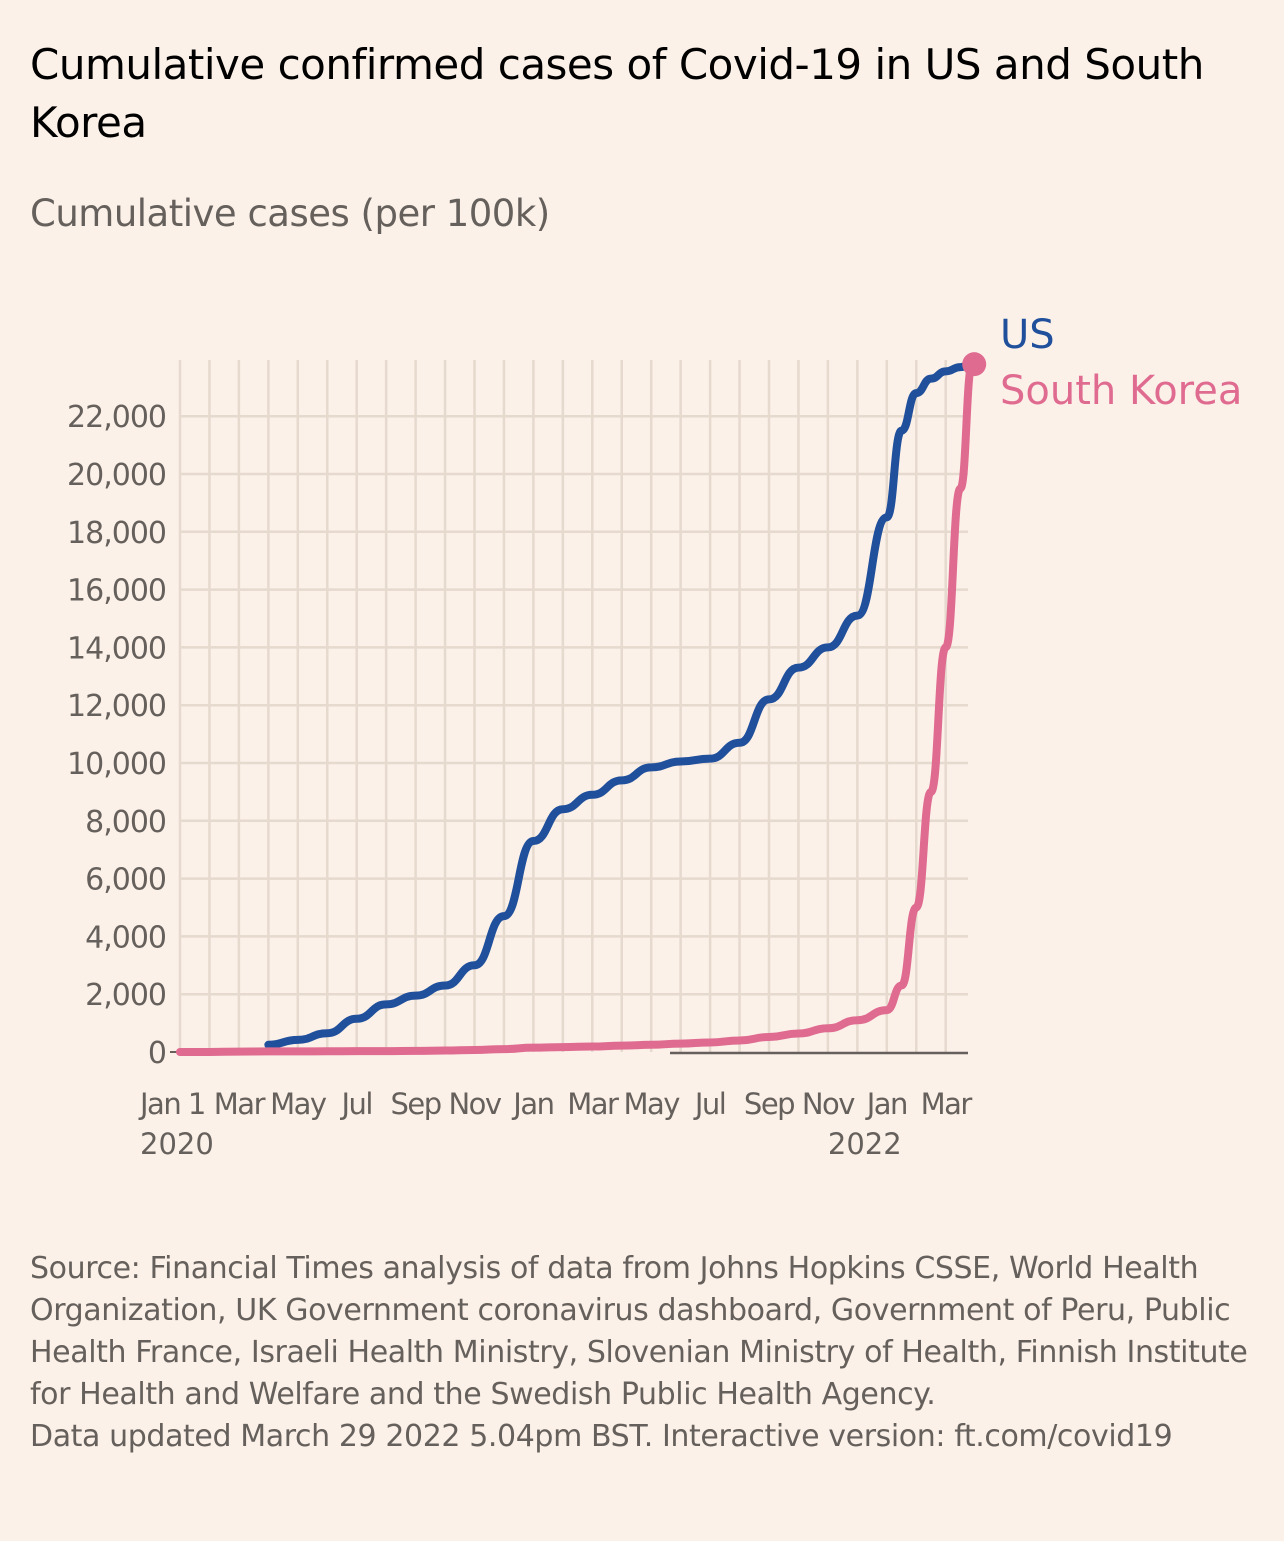  Describe the element at coordinates (1121, 363) in the screenshot. I see `series-labels: US South Korea` at that location.